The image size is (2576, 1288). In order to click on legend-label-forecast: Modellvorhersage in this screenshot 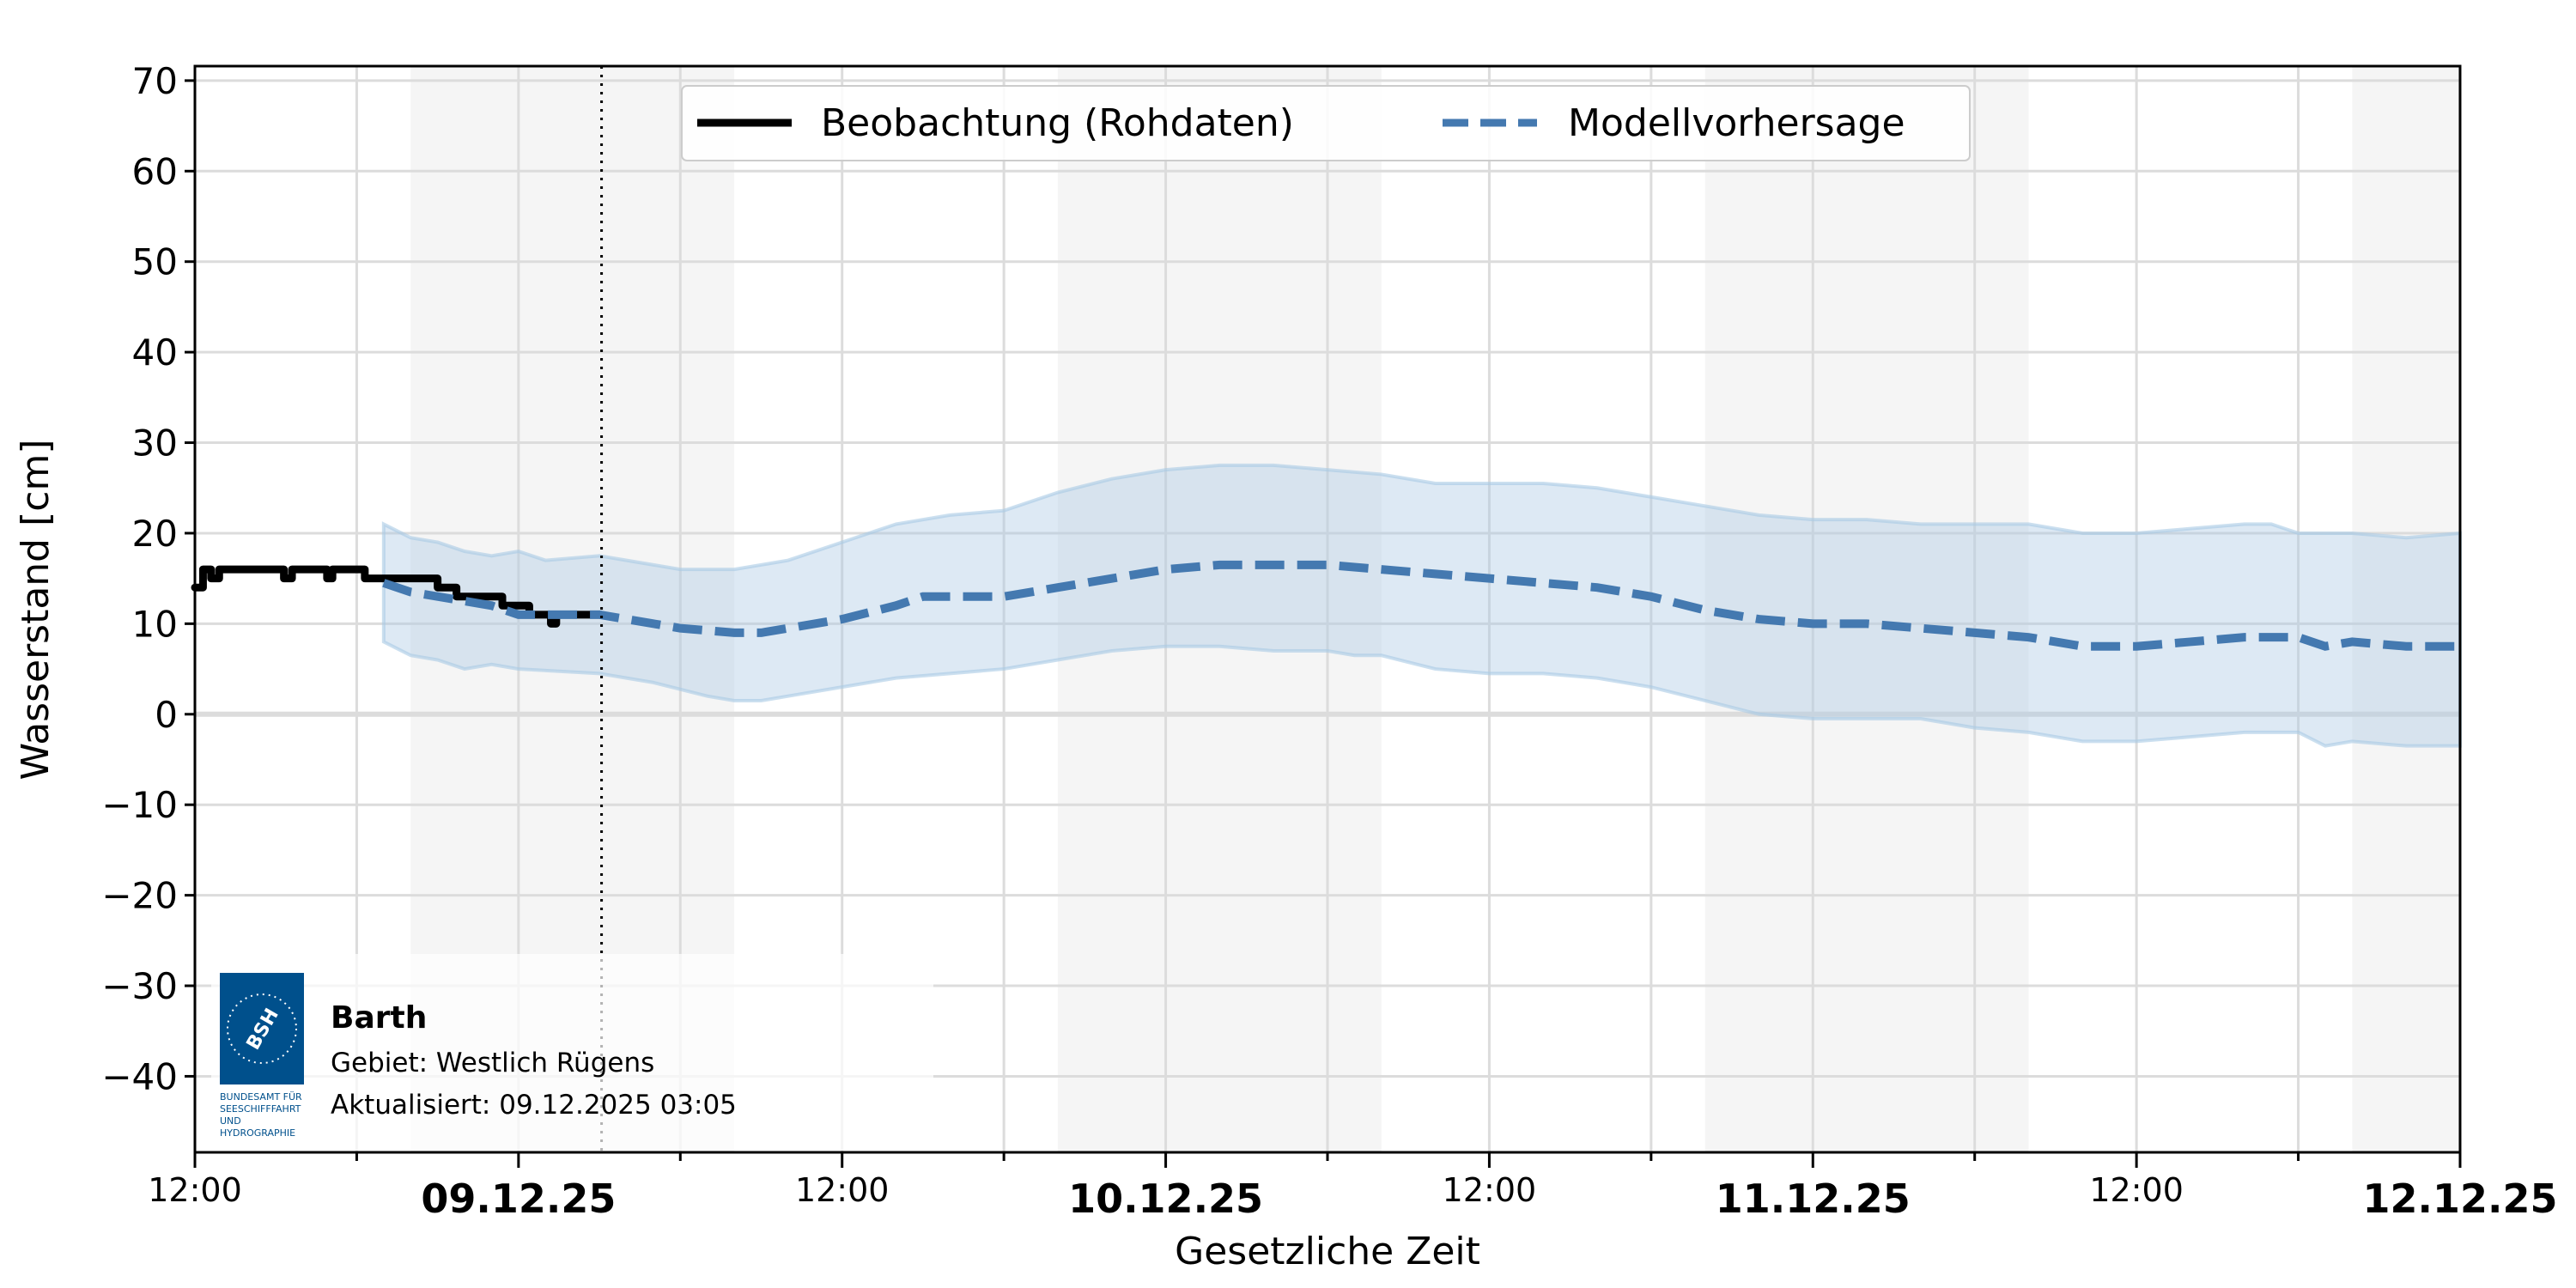, I will do `click(1737, 123)`.